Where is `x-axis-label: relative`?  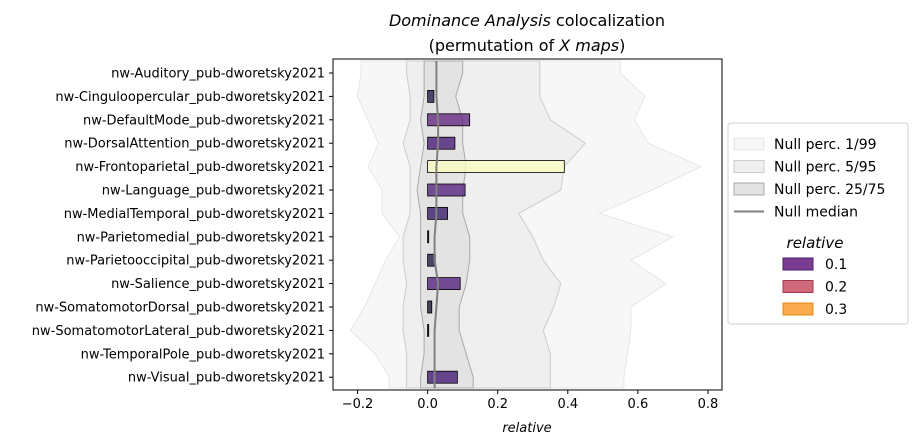 x-axis-label: relative is located at coordinates (526, 428).